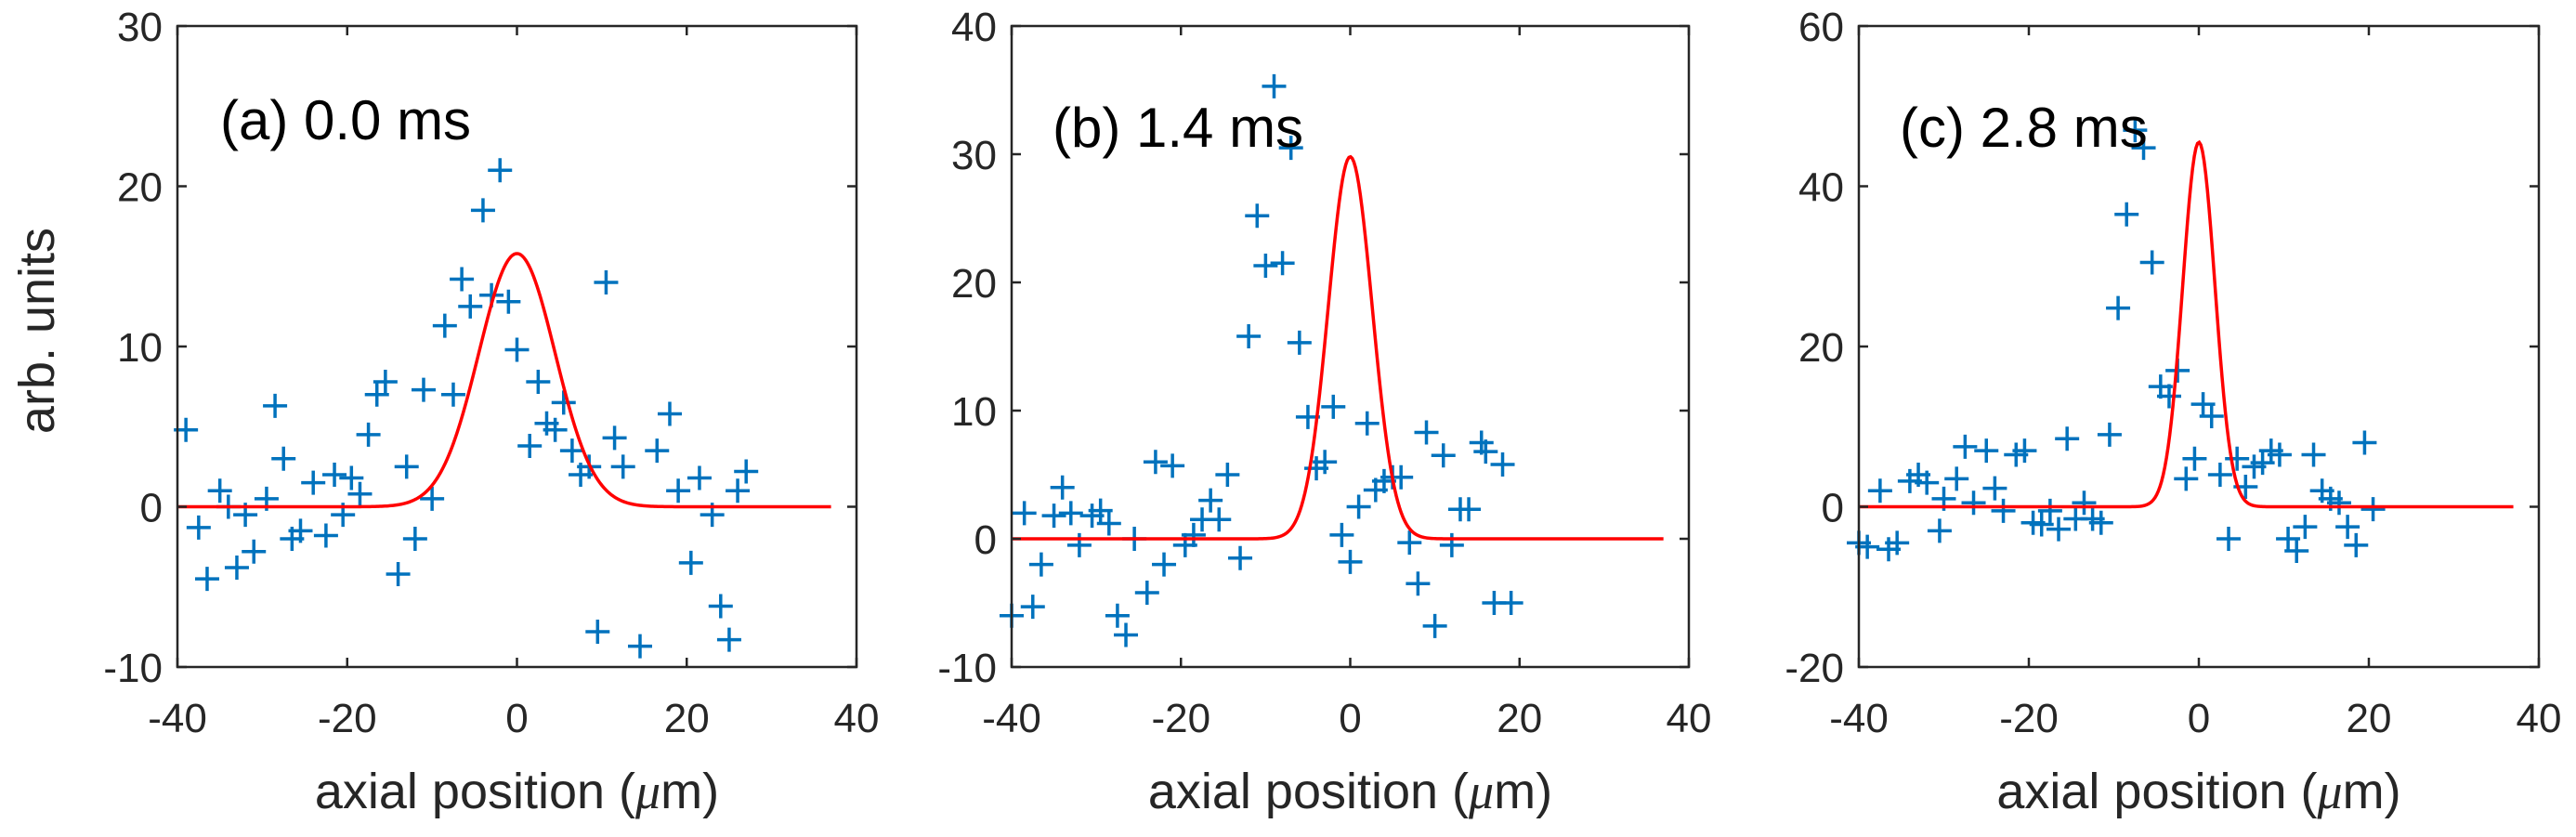 This screenshot has width=2576, height=837. Describe the element at coordinates (2369, 718) in the screenshot. I see `x-tick-label: 20` at that location.